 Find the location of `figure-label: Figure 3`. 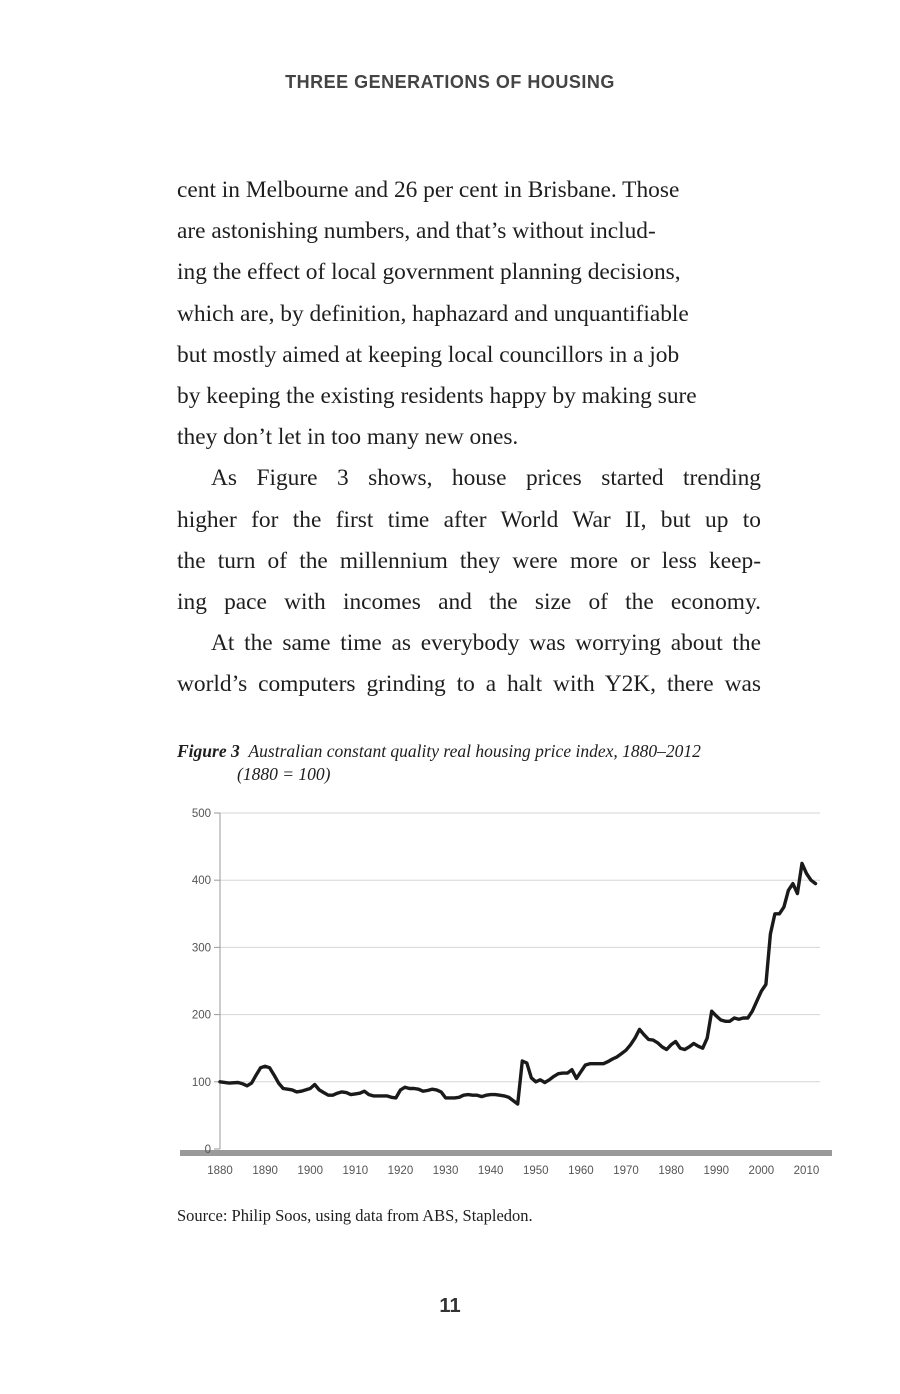

figure-label: Figure 3 is located at coordinates (208, 751).